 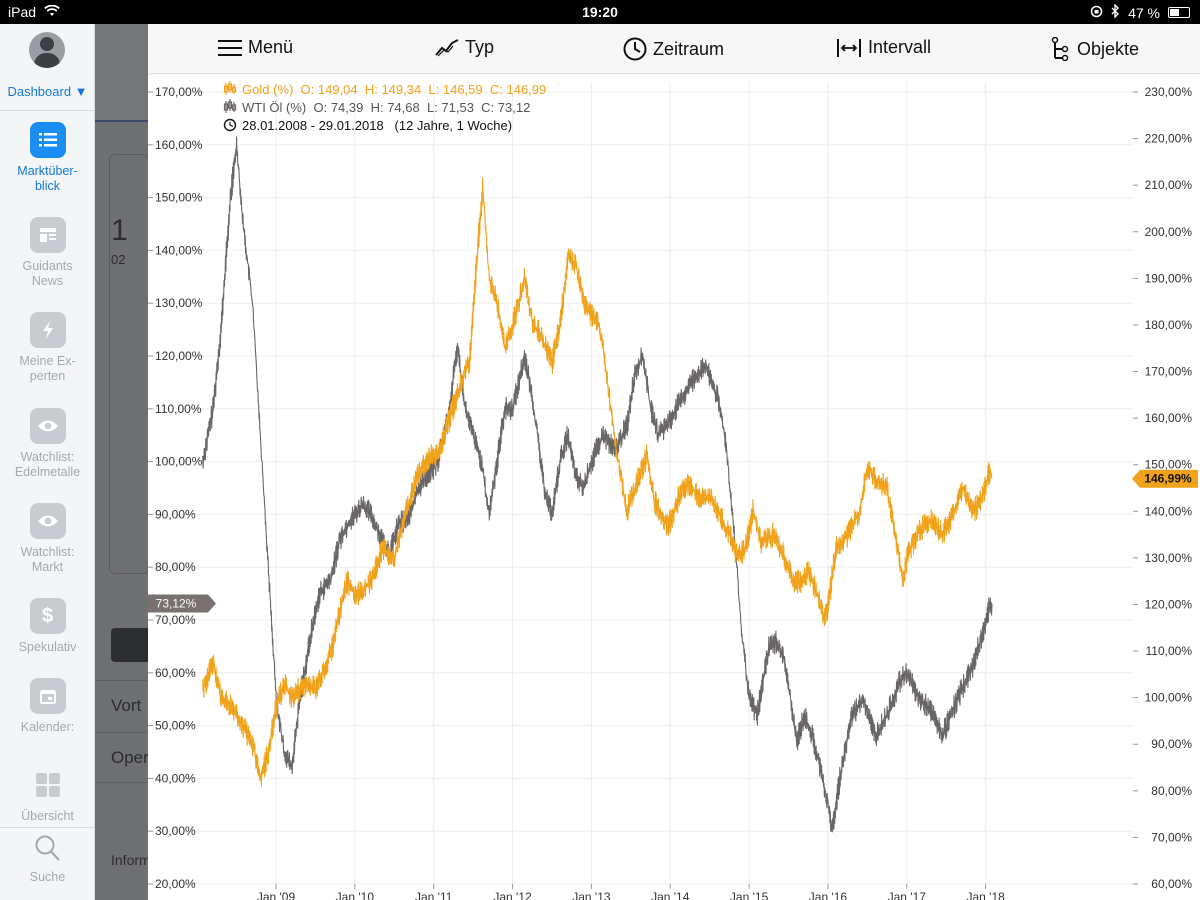 I want to click on sidebar-item-label: Marktüber- blick, so click(x=47, y=178).